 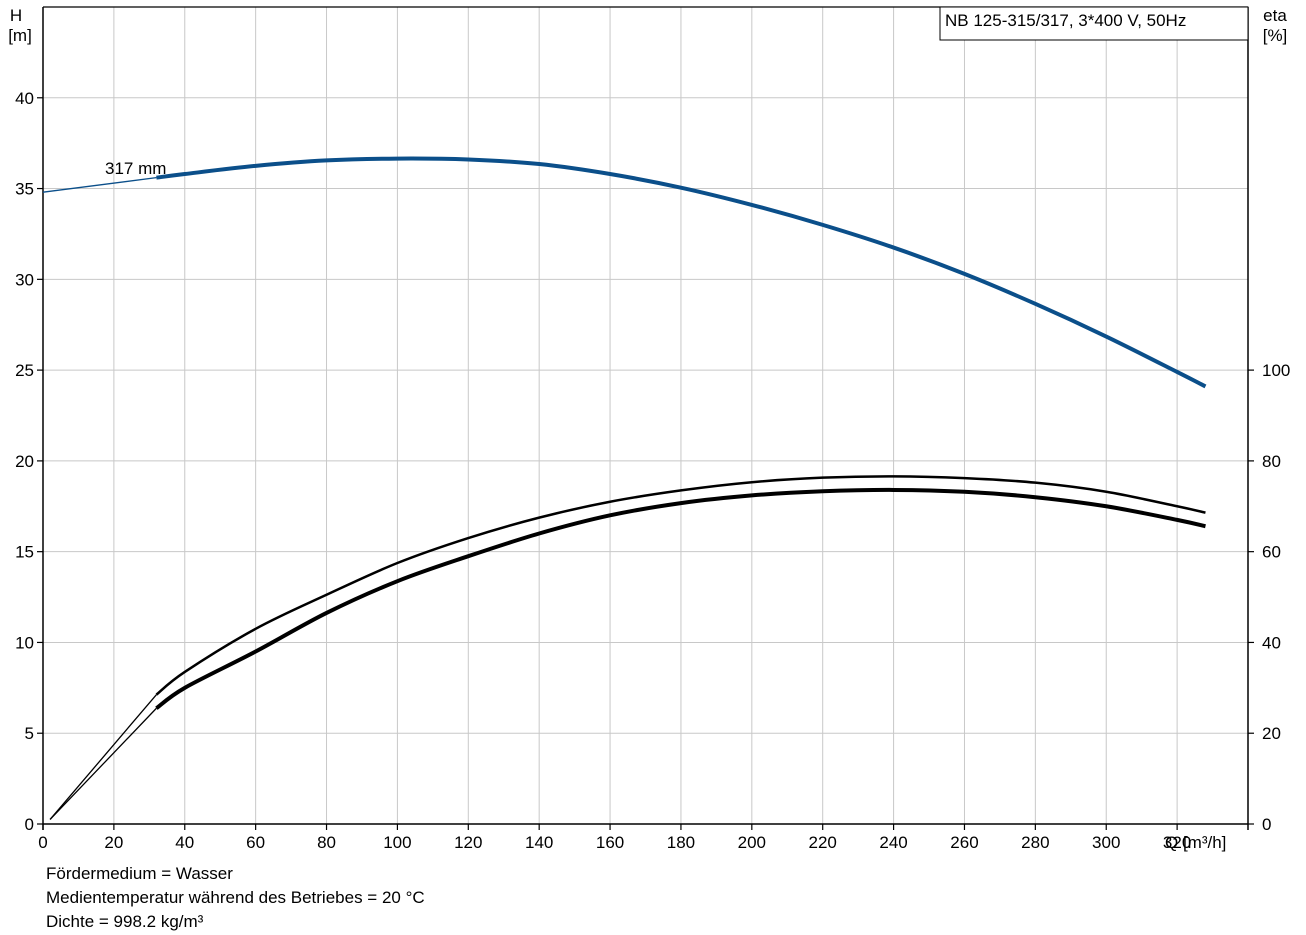 What do you see at coordinates (135, 168) in the screenshot?
I see `series-label-317mm: 317 mm` at bounding box center [135, 168].